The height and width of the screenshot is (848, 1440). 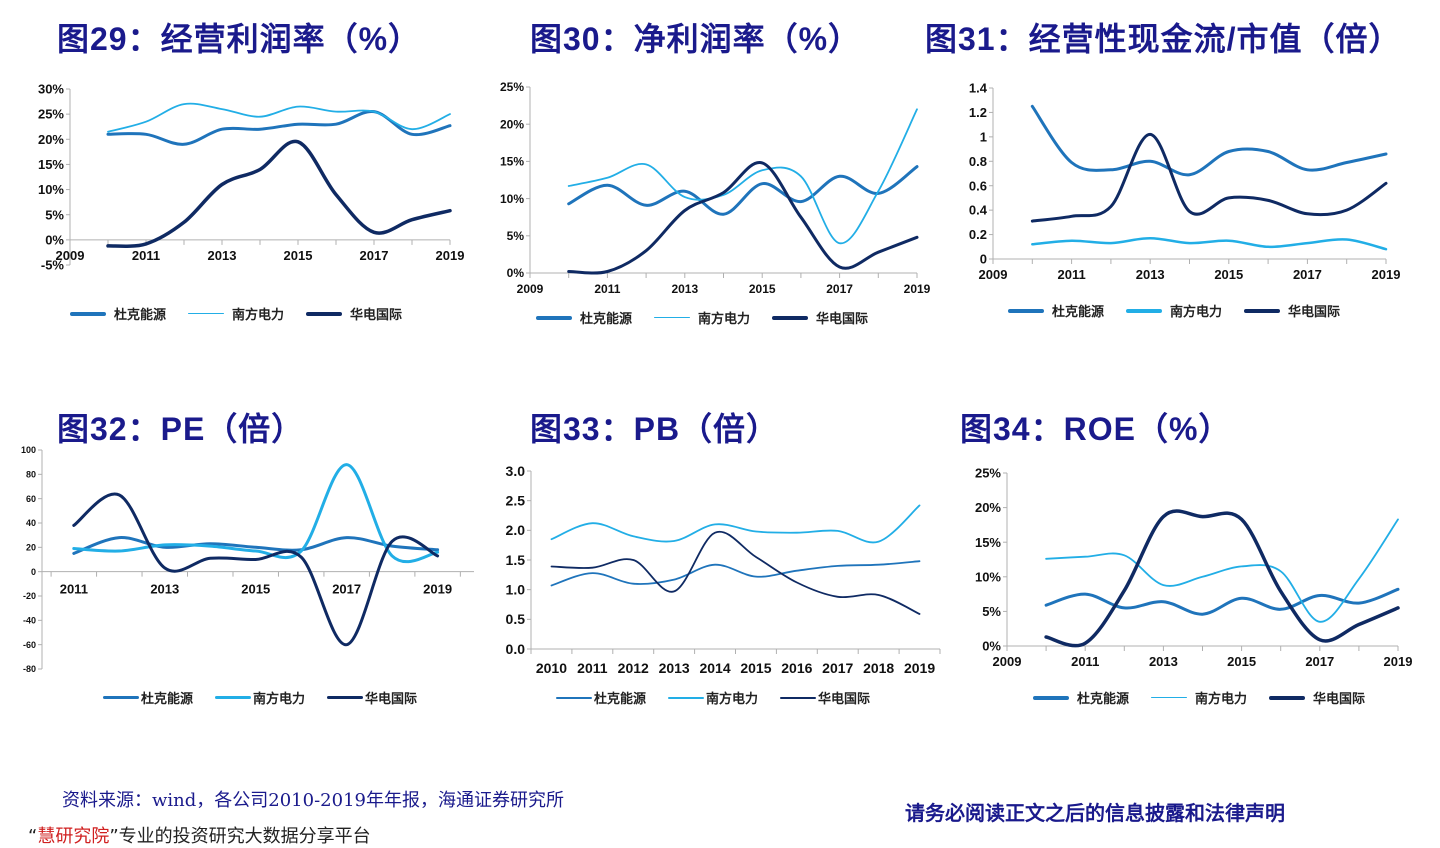 What do you see at coordinates (978, 185) in the screenshot?
I see `y-tick-label: 0.6` at bounding box center [978, 185].